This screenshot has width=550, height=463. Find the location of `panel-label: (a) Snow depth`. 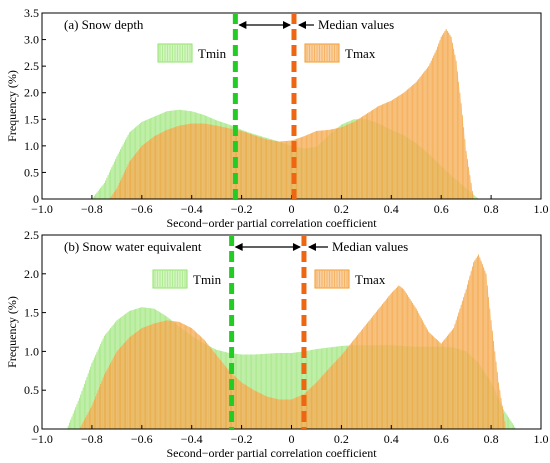

panel-label: (a) Snow depth is located at coordinates (104, 24).